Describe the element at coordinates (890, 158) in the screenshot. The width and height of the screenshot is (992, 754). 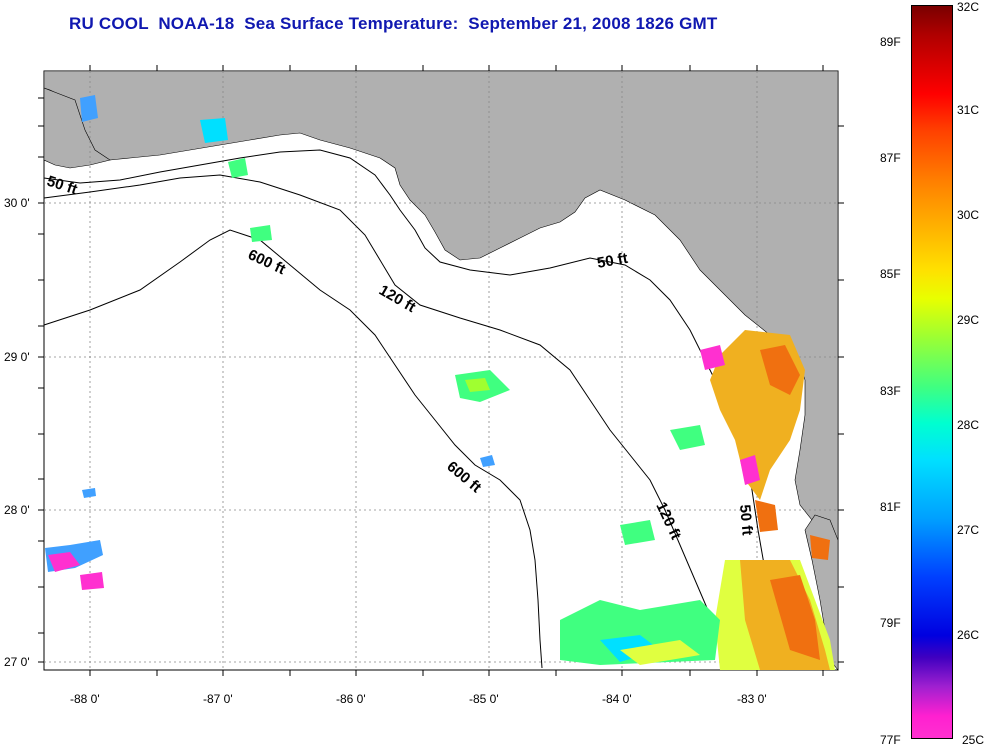
I see `colorbar-fahrenheit-label: 87F` at that location.